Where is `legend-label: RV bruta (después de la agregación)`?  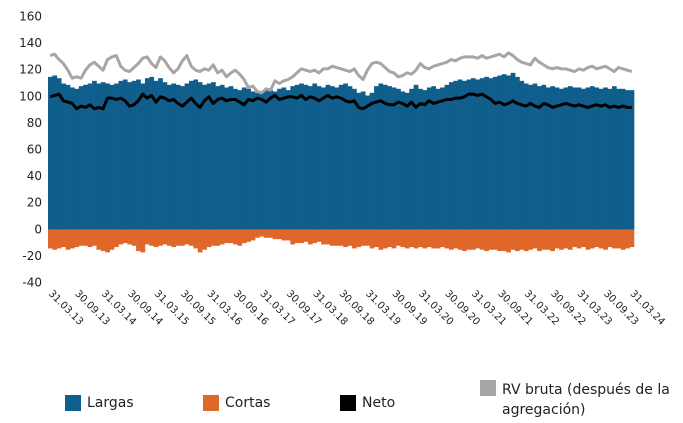 legend-label: RV bruta (después de la agregación) is located at coordinates (586, 400).